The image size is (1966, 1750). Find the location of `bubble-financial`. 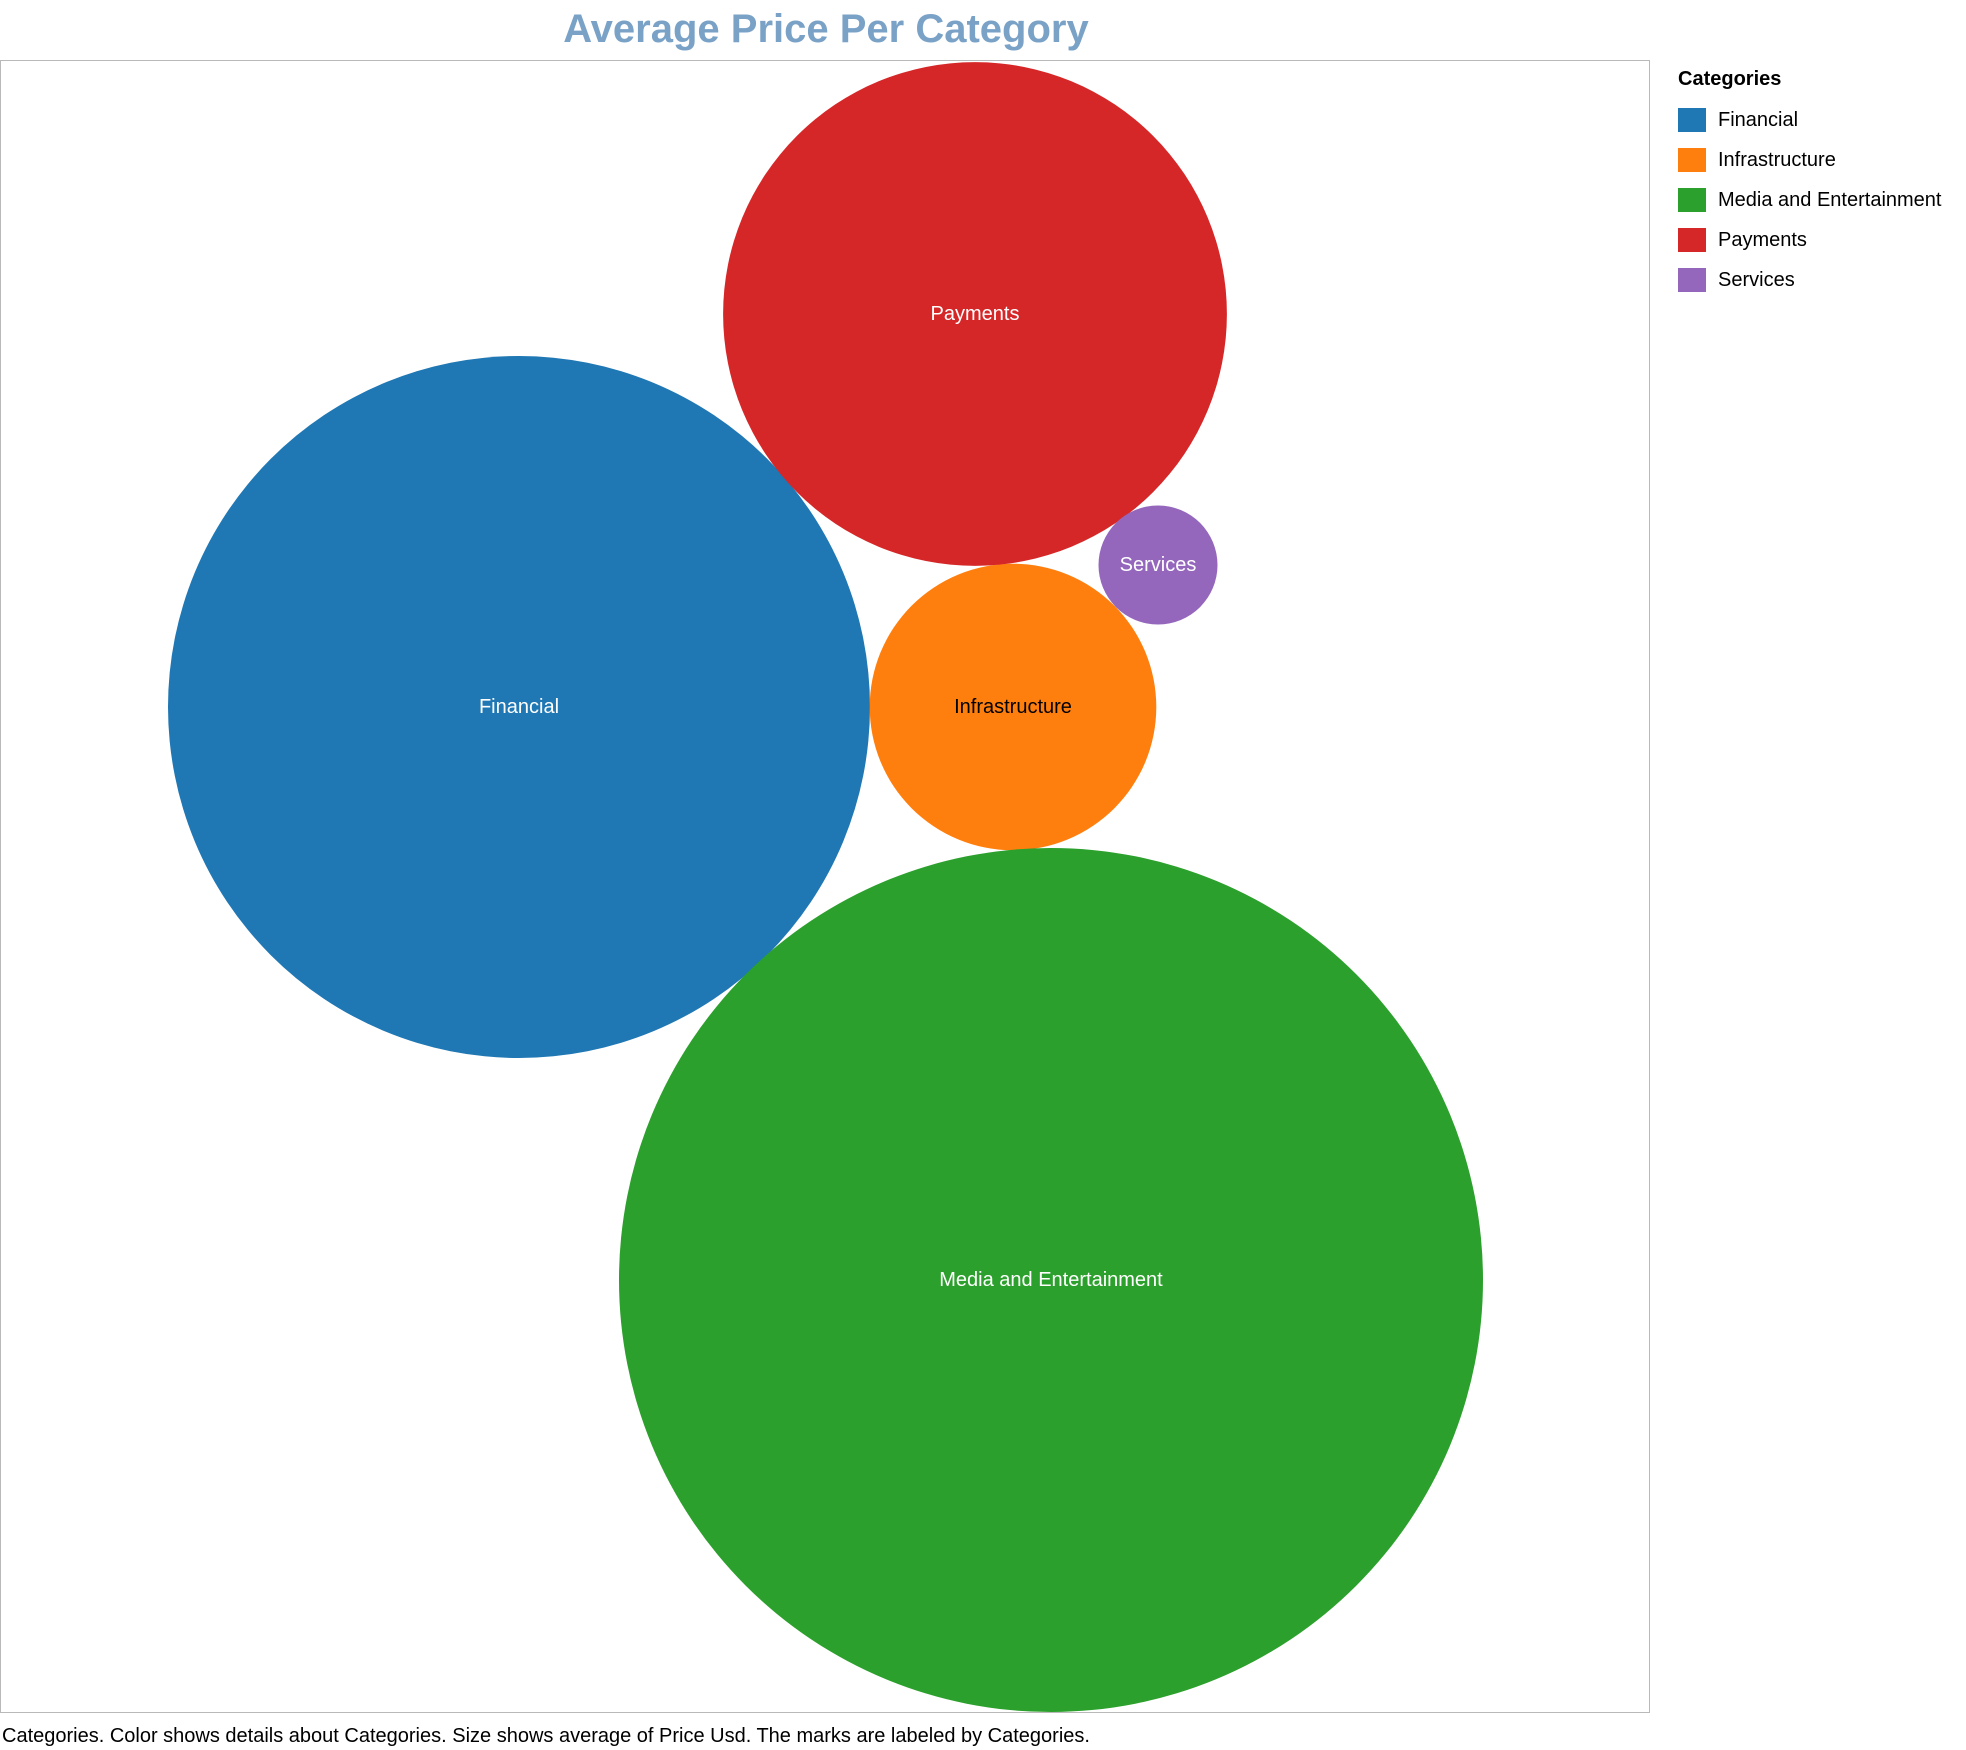

bubble-financial is located at coordinates (519, 707).